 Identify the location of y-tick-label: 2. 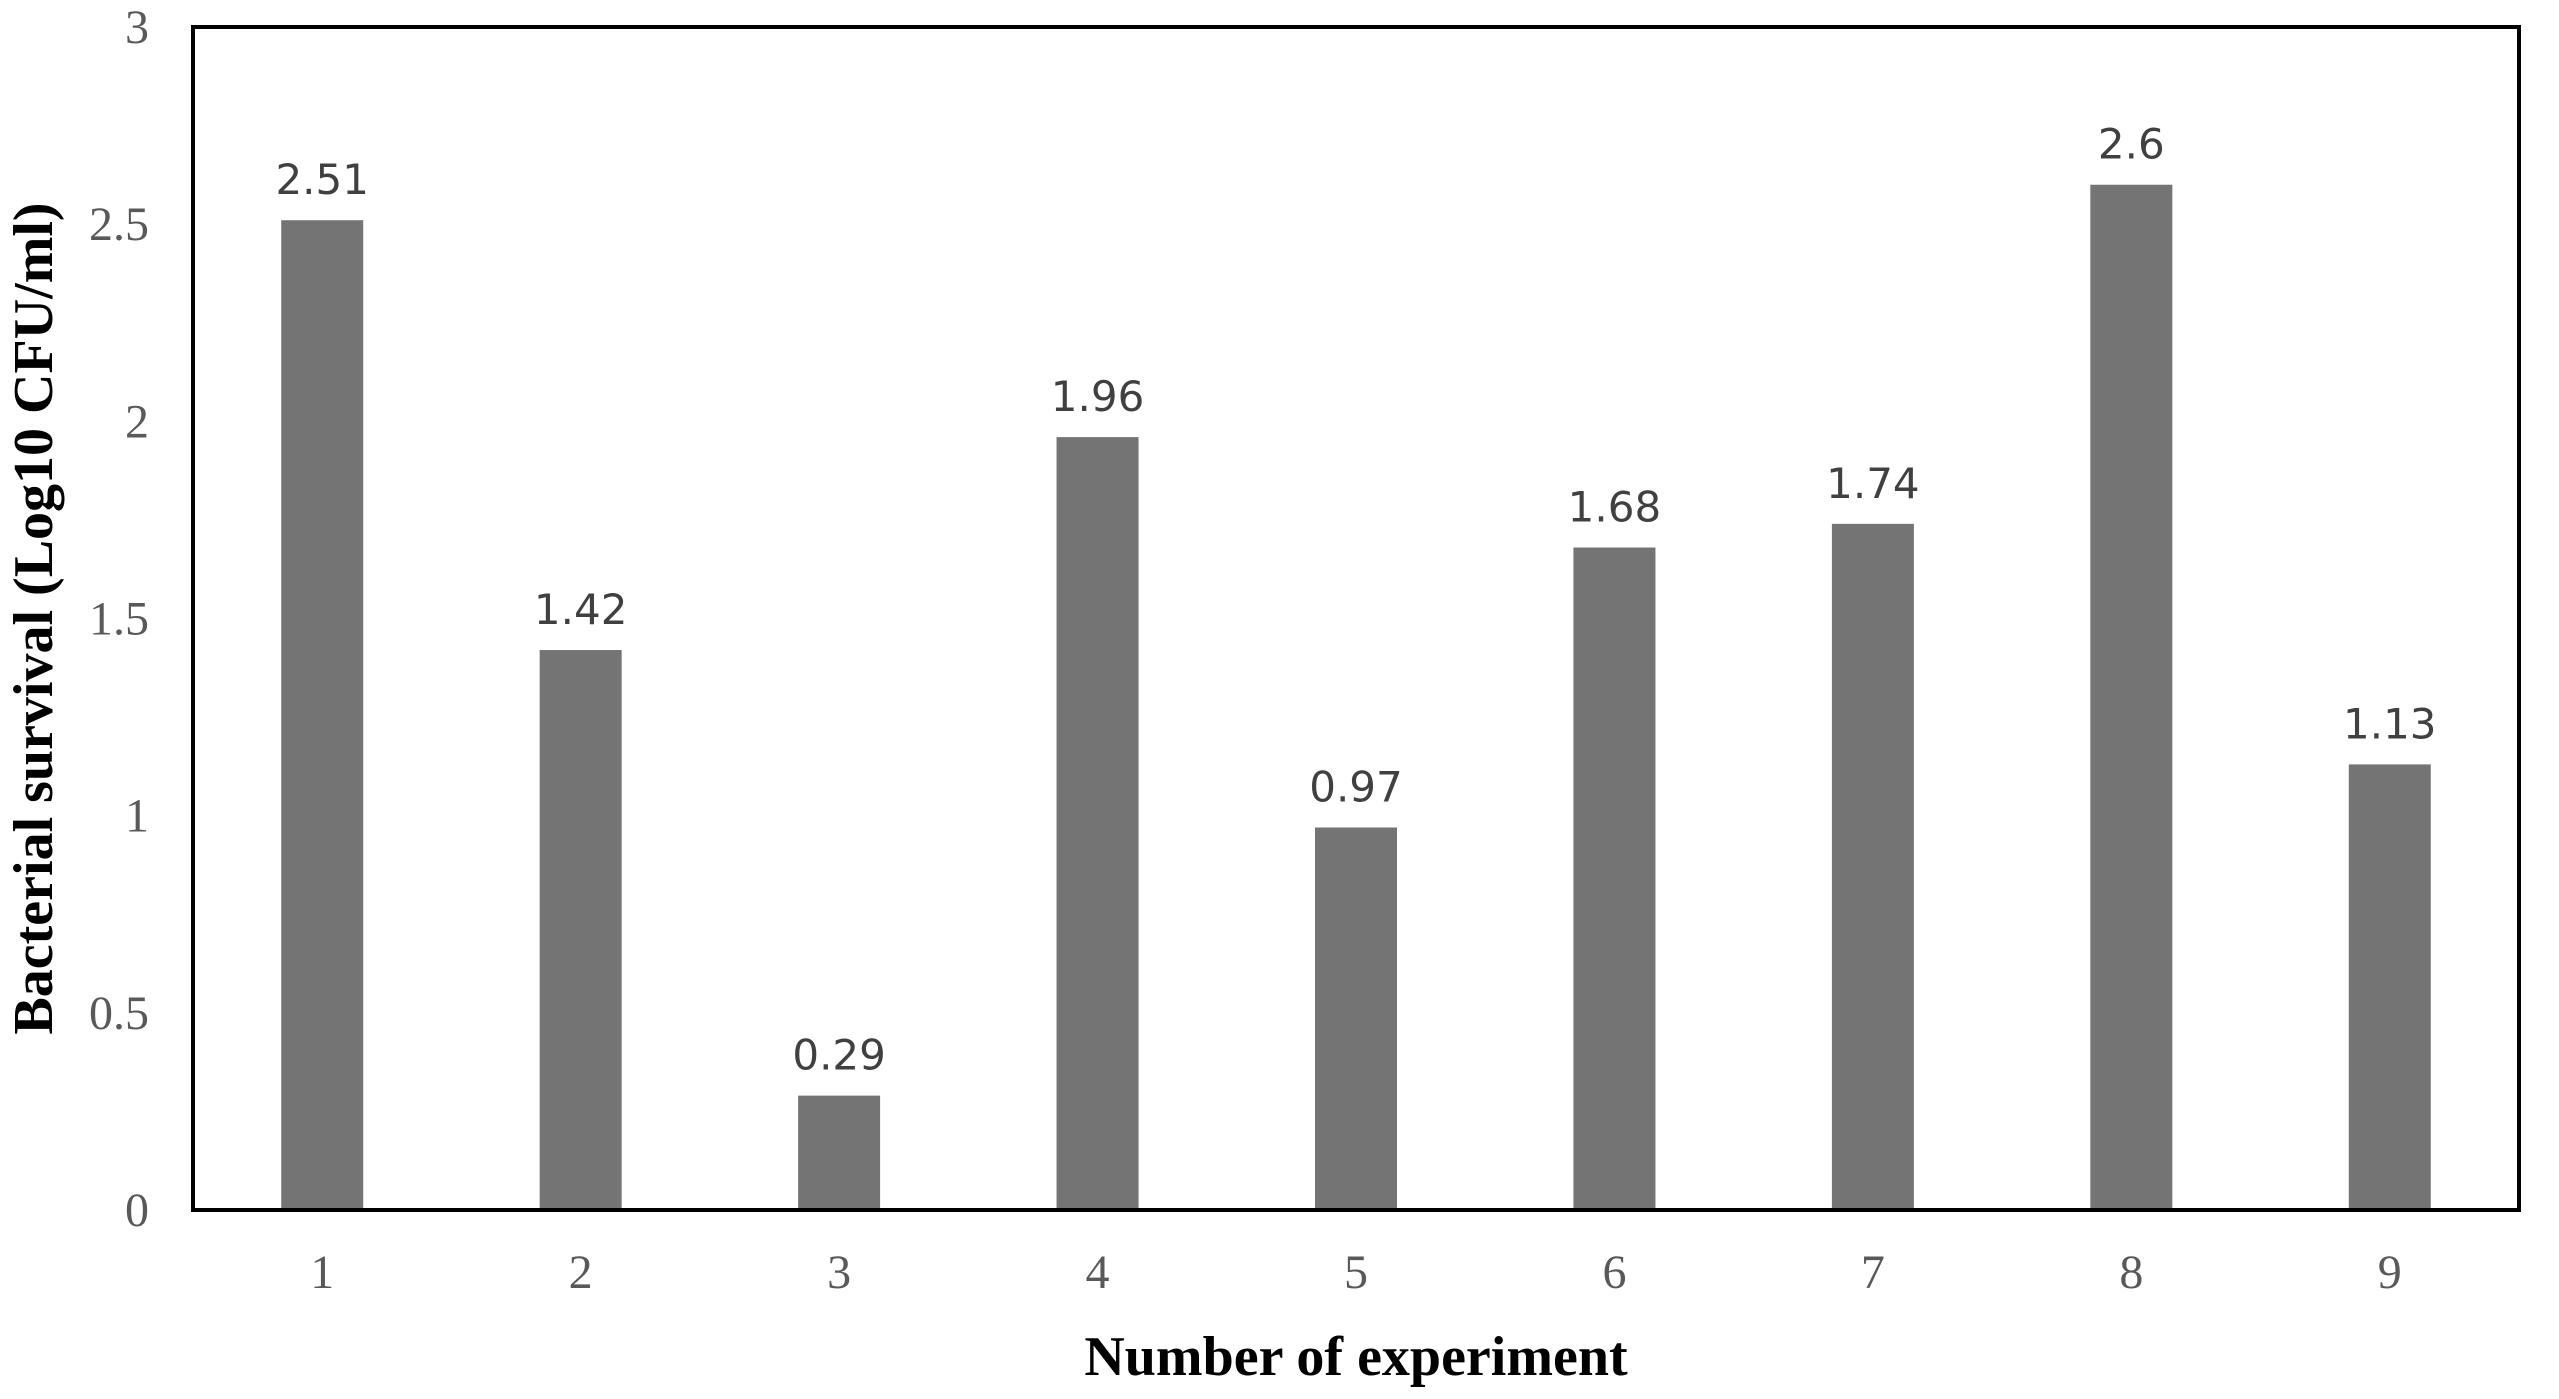
(137, 421).